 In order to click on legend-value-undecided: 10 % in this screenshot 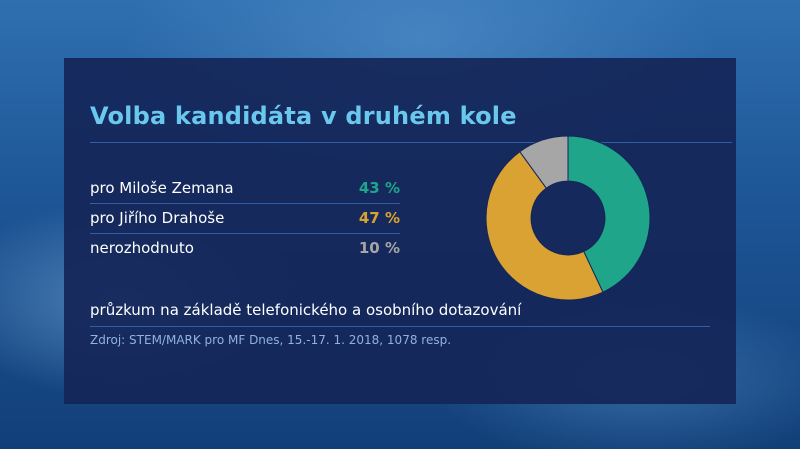, I will do `click(379, 248)`.